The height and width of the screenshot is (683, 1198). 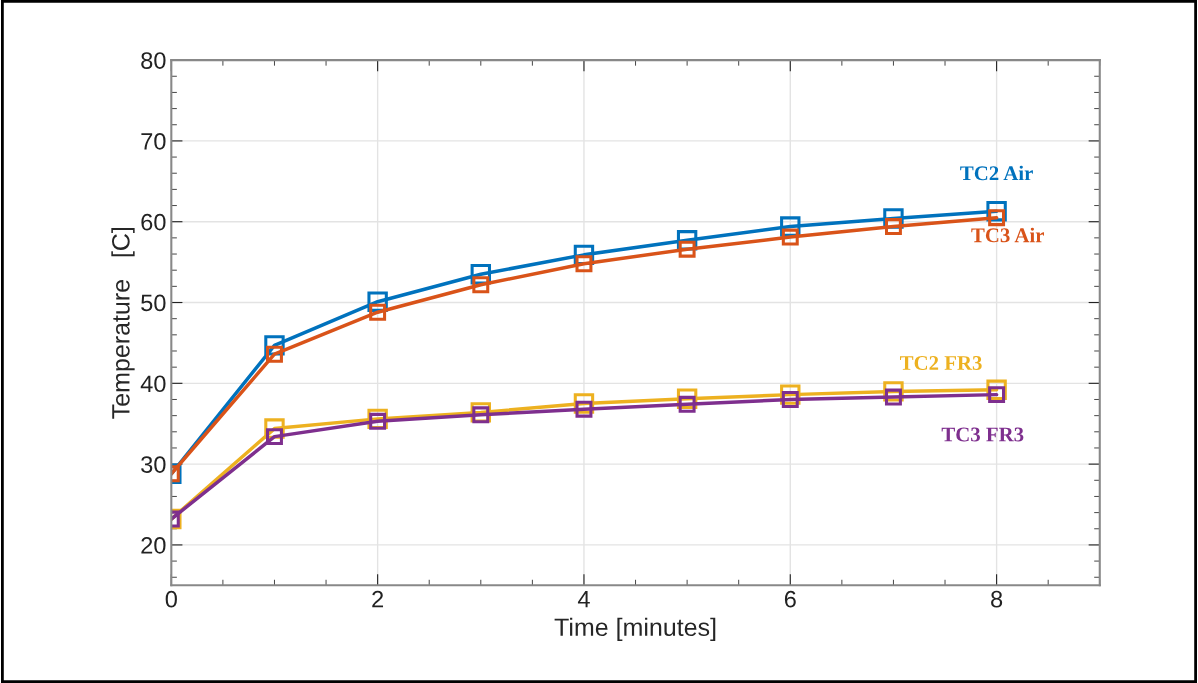 I want to click on y-tick-label: 30, so click(x=153, y=464).